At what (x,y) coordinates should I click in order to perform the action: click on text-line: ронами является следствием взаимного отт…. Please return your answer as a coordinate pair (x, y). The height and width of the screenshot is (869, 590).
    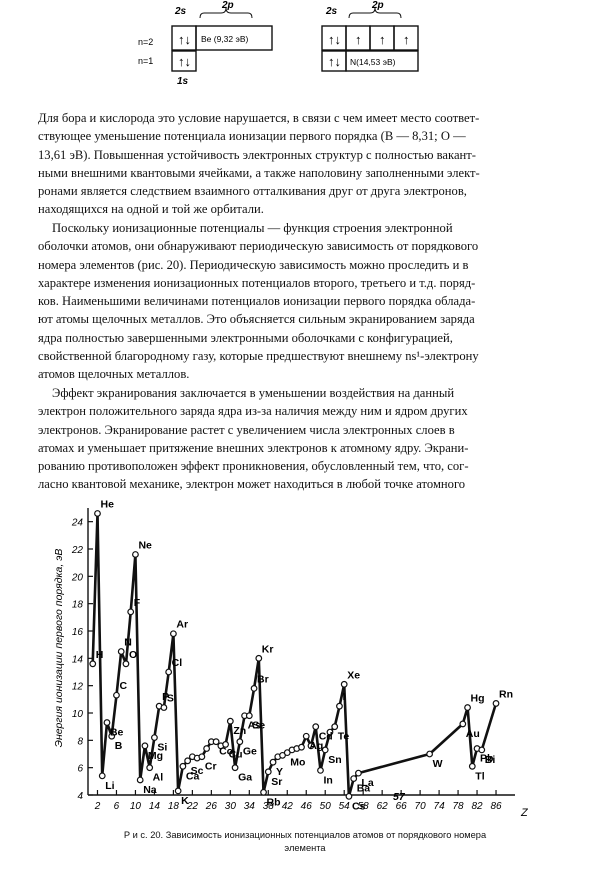
    Looking at the image, I should click on (252, 191).